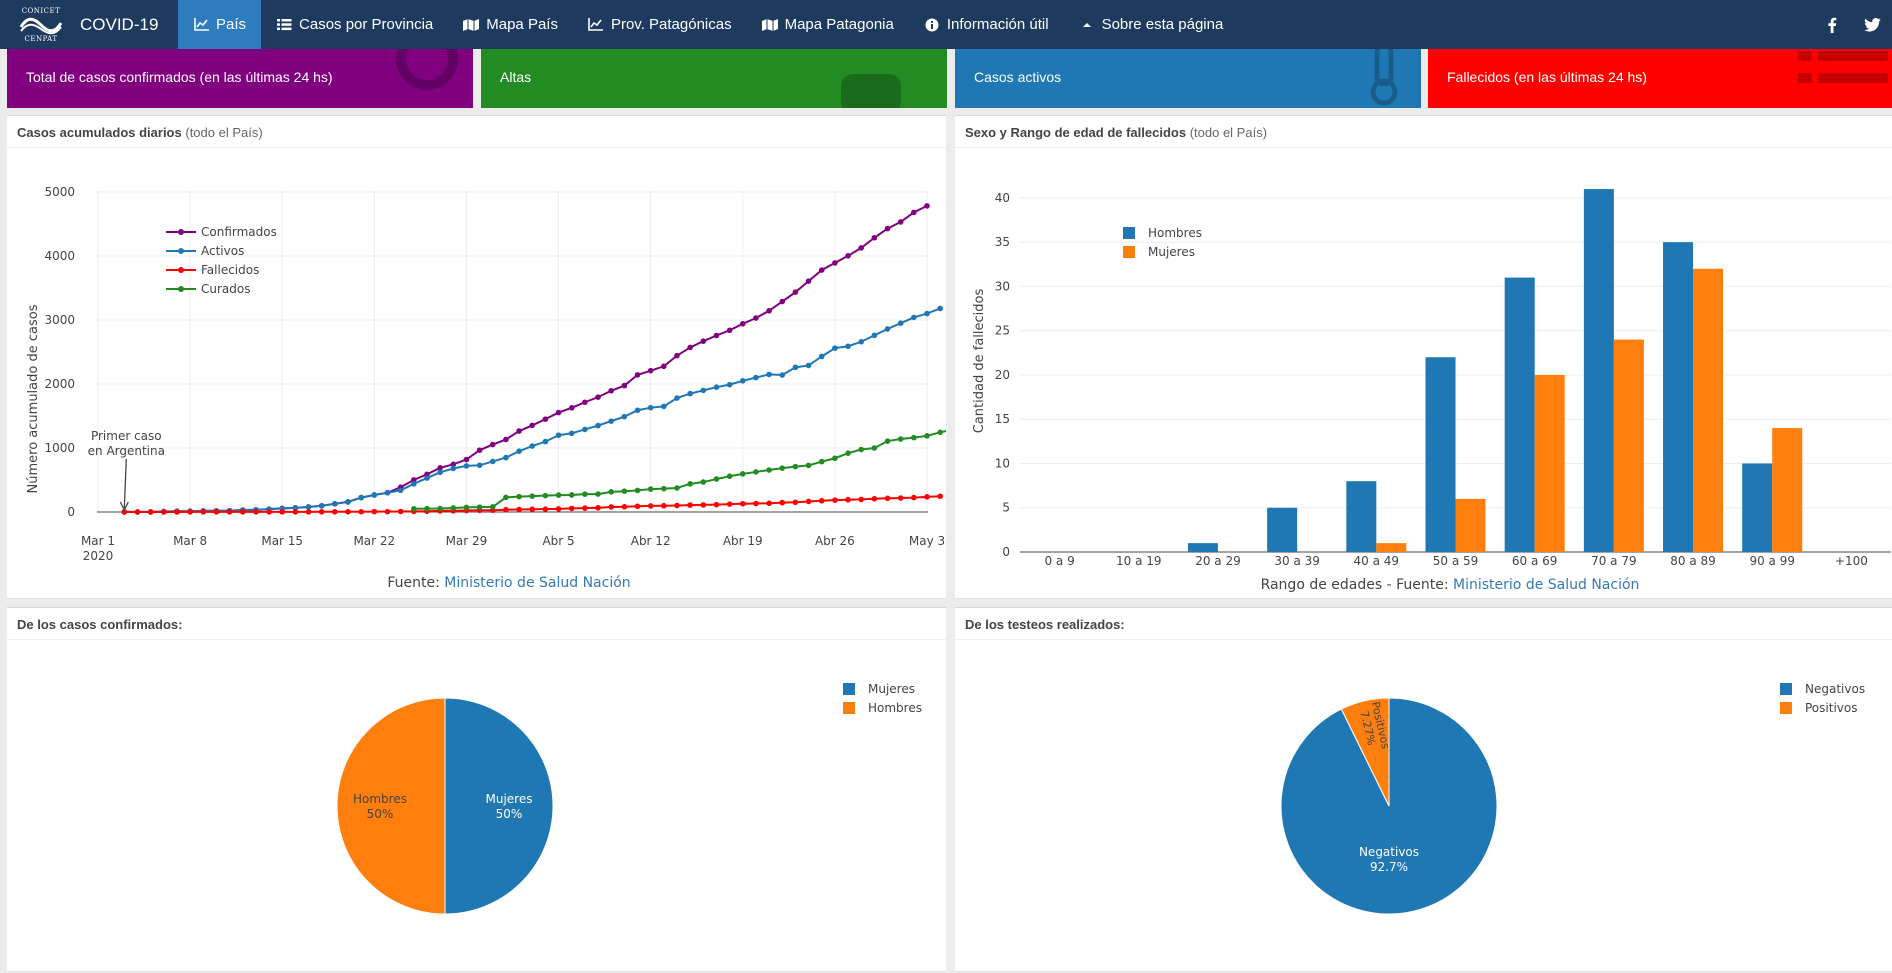 The width and height of the screenshot is (1892, 973). What do you see at coordinates (222, 251) in the screenshot?
I see `legend-label: Activos` at bounding box center [222, 251].